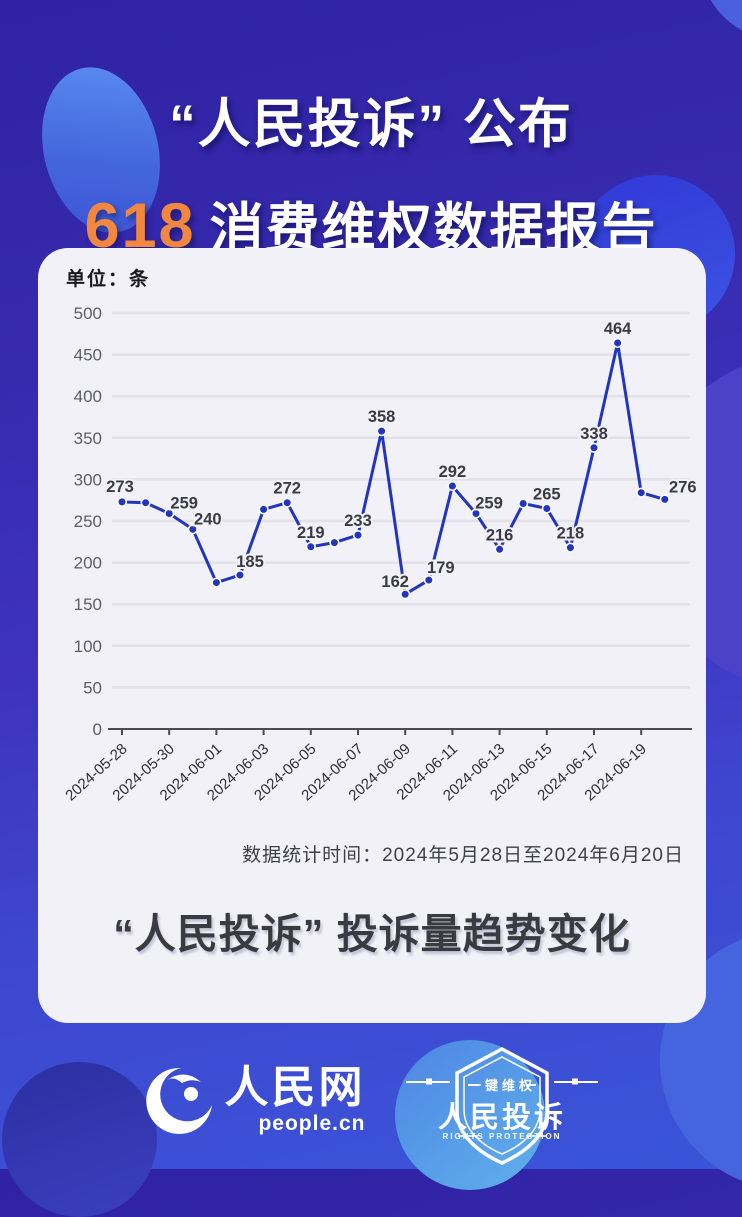 This screenshot has width=742, height=1217. I want to click on people-cn-name: 人民网, so click(295, 1087).